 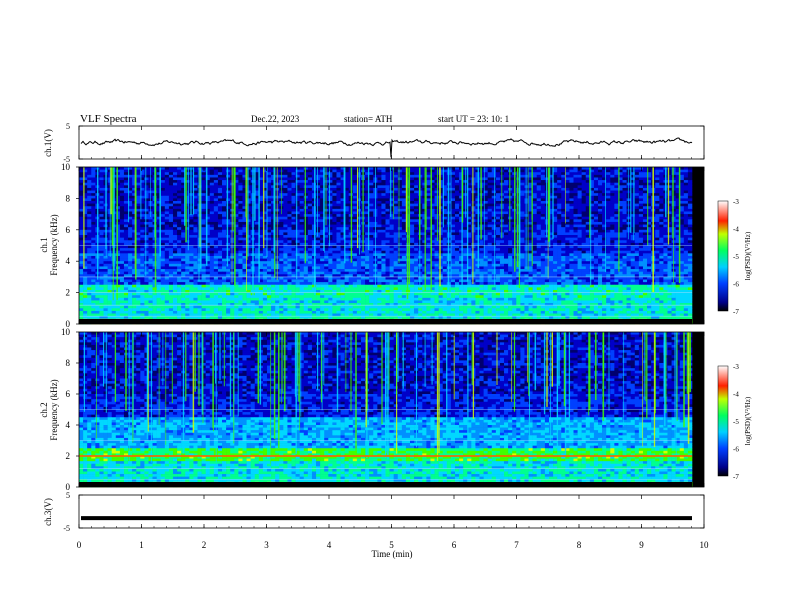 What do you see at coordinates (474, 119) in the screenshot?
I see `start-time-label: start UT = 23: 10: 1` at bounding box center [474, 119].